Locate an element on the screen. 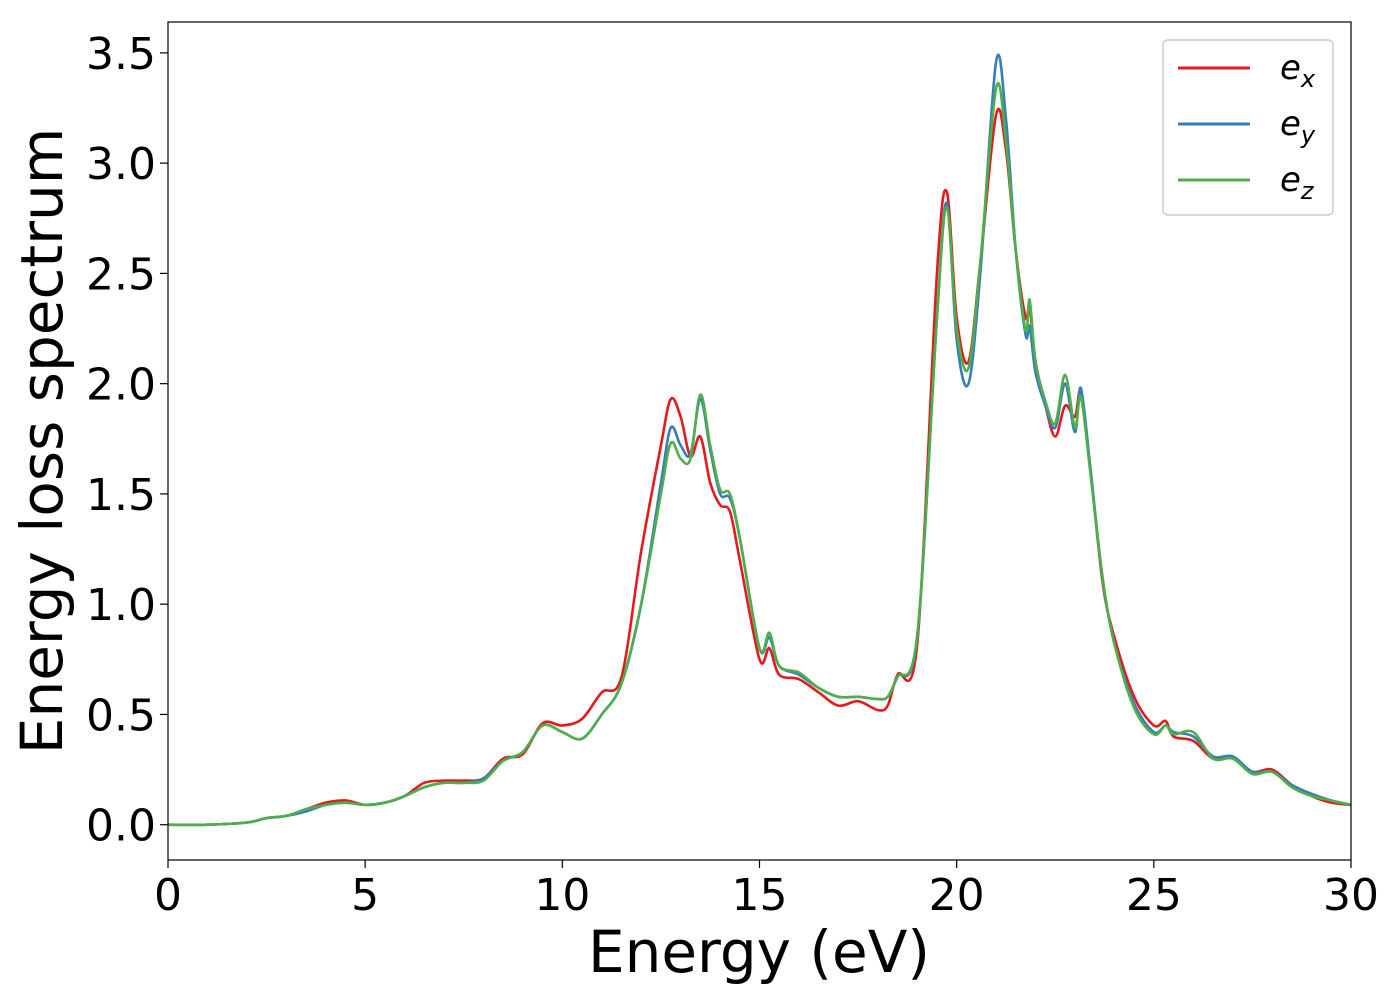 The height and width of the screenshot is (1000, 1400). x-axis: 0 5 10 15 20 25 30 is located at coordinates (766, 890).